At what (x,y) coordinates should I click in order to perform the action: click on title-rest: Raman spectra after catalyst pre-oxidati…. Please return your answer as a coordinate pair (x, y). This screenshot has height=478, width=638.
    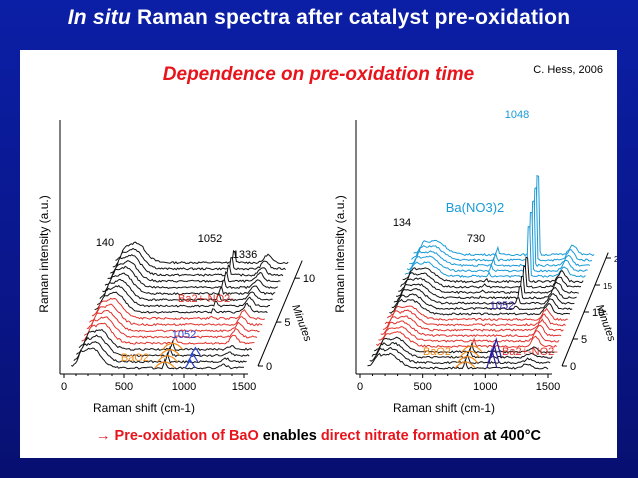
    Looking at the image, I should click on (350, 17).